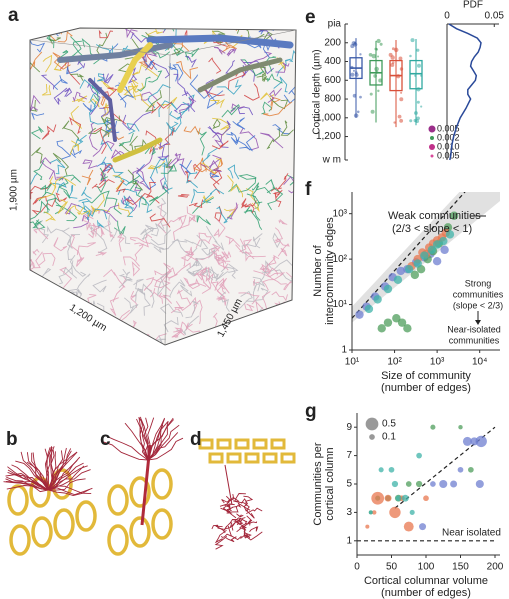 Image resolution: width=509 pixels, height=599 pixels. I want to click on y-axis-title: Cortical depth (µm), so click(317, 91).